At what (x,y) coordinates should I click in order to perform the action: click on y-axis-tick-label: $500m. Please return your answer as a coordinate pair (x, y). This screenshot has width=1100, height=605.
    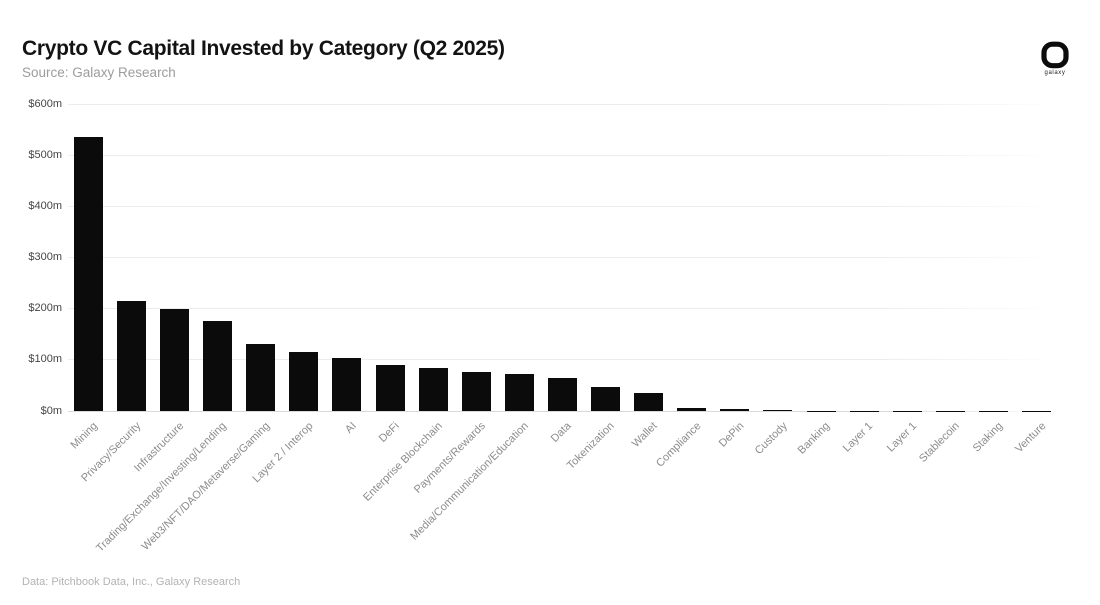
    Looking at the image, I should click on (45, 154).